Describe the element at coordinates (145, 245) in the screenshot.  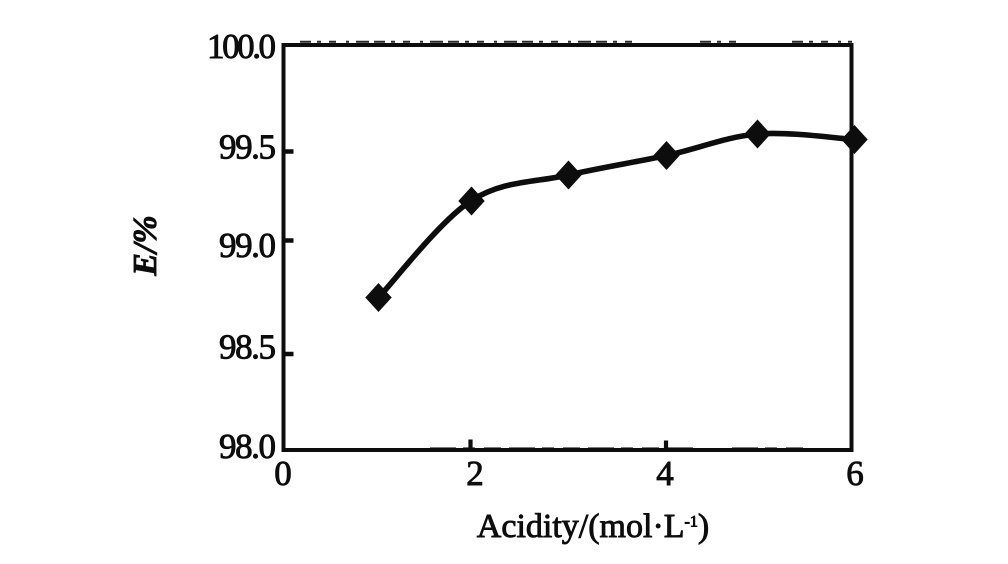
I see `svg-text: E/%` at that location.